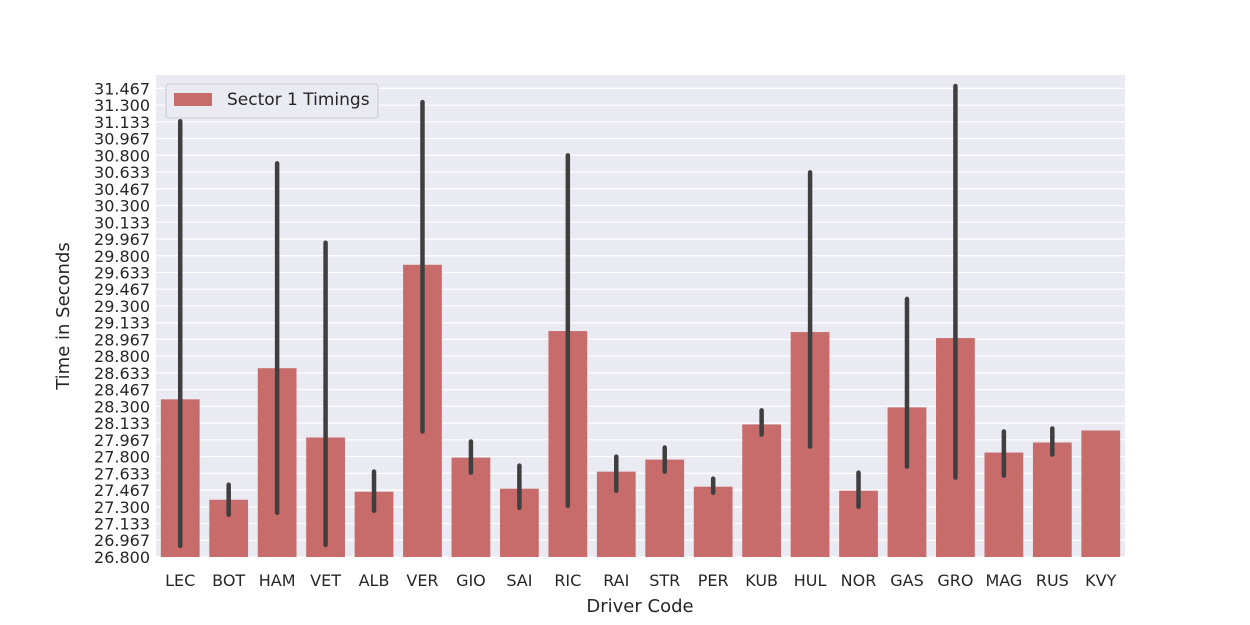 The height and width of the screenshot is (625, 1250). What do you see at coordinates (859, 580) in the screenshot?
I see `x-tick-label: NOR` at bounding box center [859, 580].